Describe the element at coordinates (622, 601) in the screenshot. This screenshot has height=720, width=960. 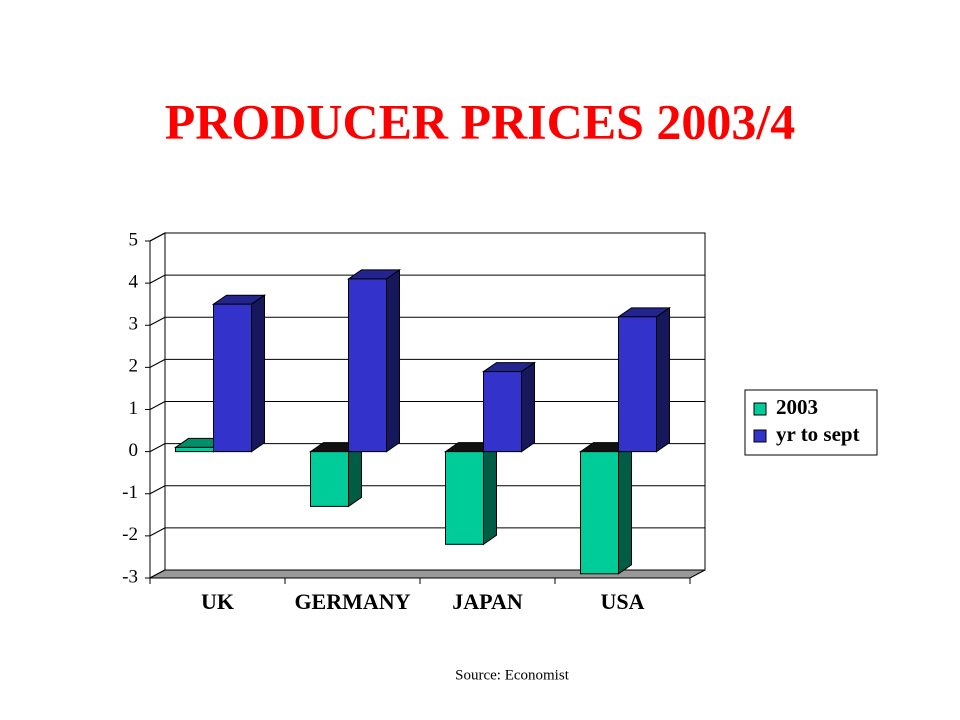
I see `x-tick-label: USA` at that location.